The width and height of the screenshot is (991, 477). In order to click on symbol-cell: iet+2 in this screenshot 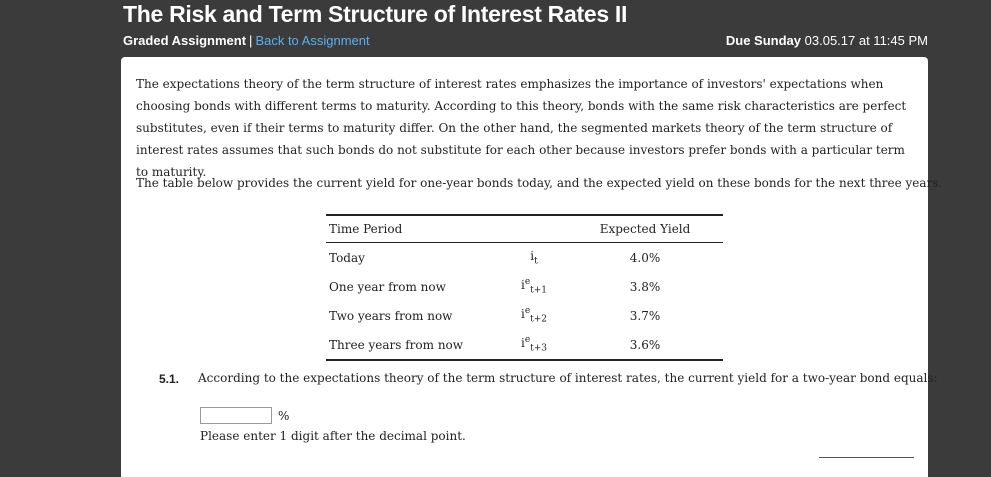, I will do `click(534, 315)`.